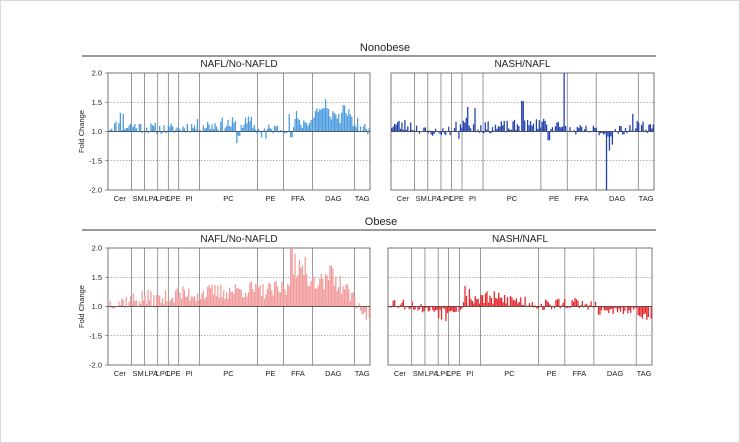 The width and height of the screenshot is (740, 443). I want to click on group-label: PI, so click(189, 198).